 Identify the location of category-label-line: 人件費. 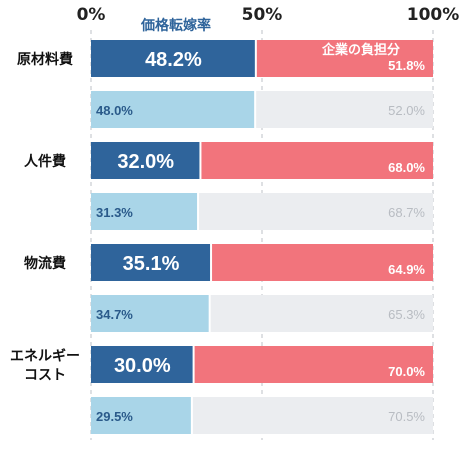
(45, 161).